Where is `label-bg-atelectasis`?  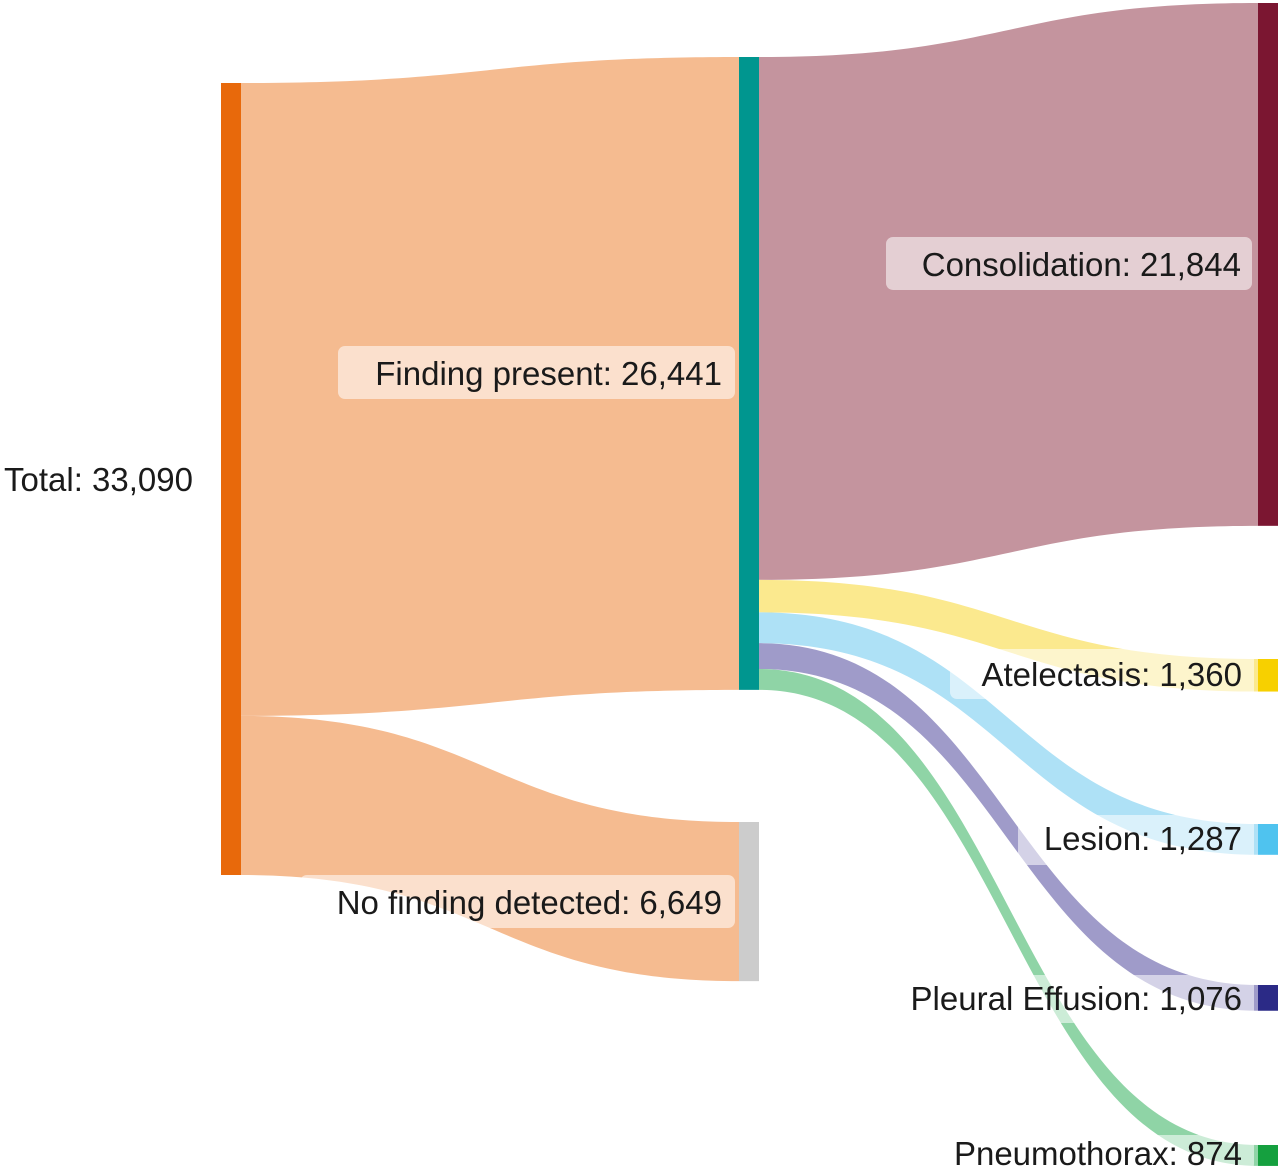
label-bg-atelectasis is located at coordinates (1102, 674).